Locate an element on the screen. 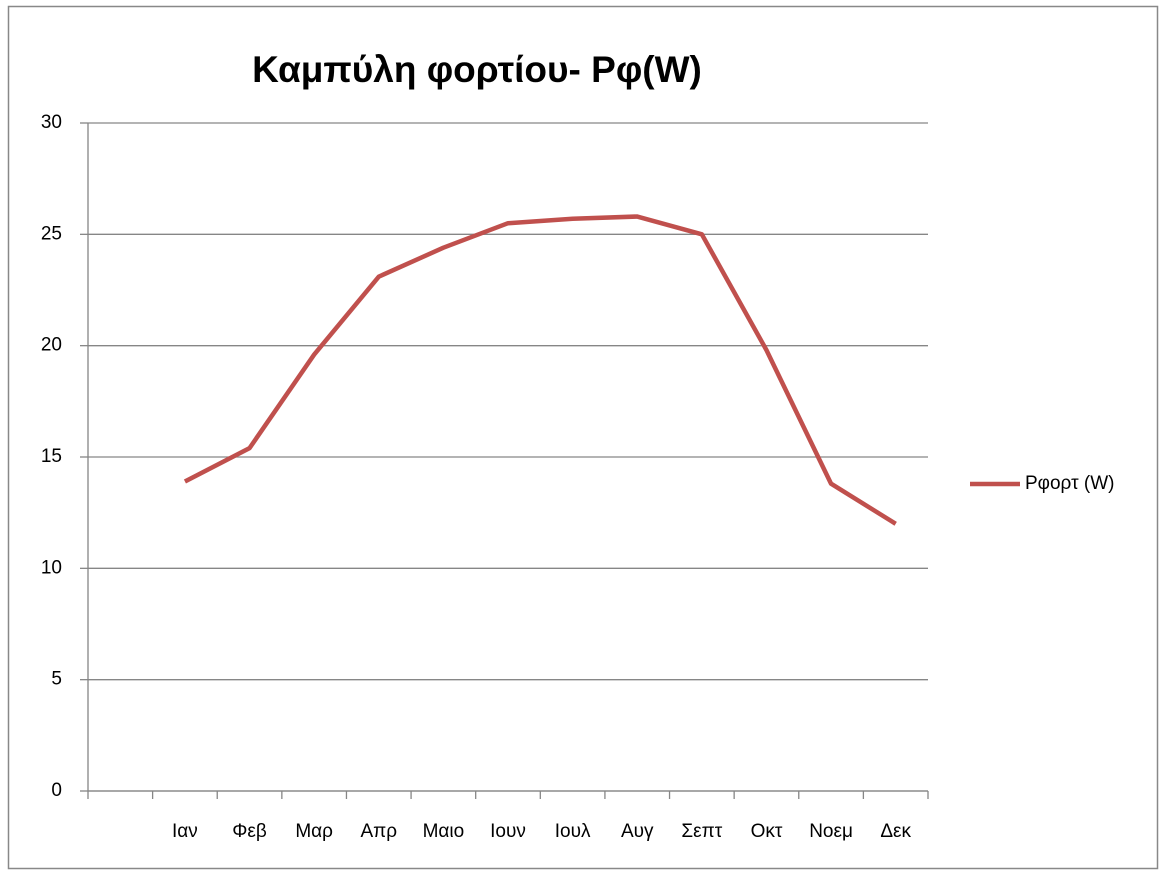 This screenshot has width=1165, height=872. x-tick-label: Σεπτ is located at coordinates (701, 831).